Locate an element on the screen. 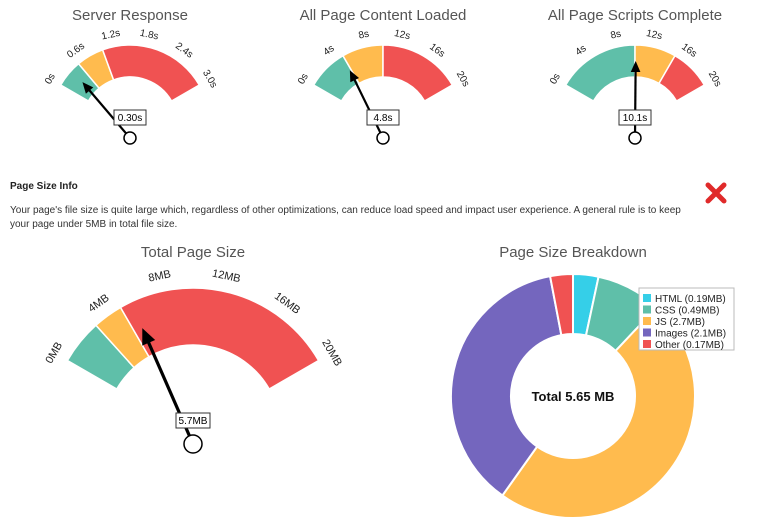  gauge-value-label: 0.30s is located at coordinates (130, 118).